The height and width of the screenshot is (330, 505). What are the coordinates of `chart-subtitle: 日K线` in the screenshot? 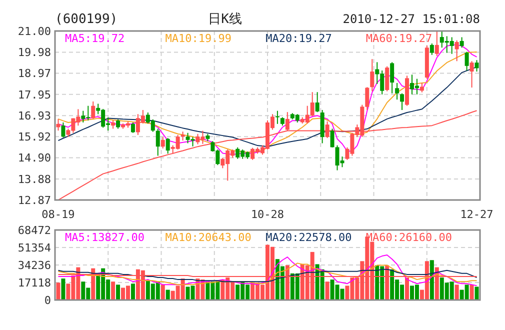 It's located at (225, 19).